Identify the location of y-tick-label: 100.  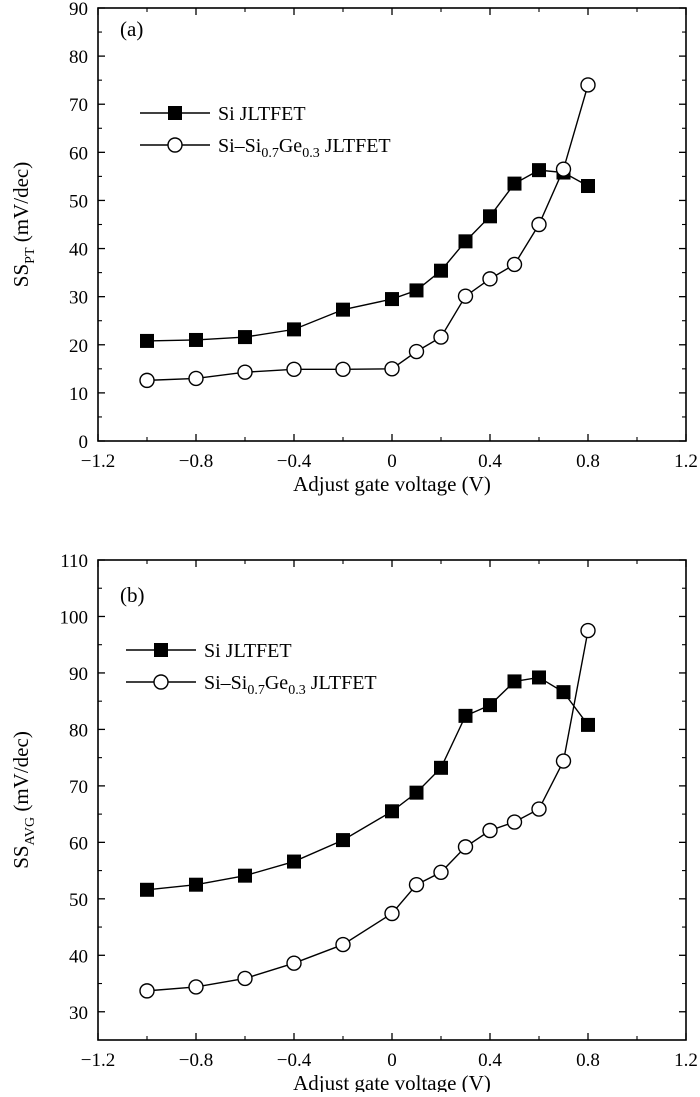
(74, 617).